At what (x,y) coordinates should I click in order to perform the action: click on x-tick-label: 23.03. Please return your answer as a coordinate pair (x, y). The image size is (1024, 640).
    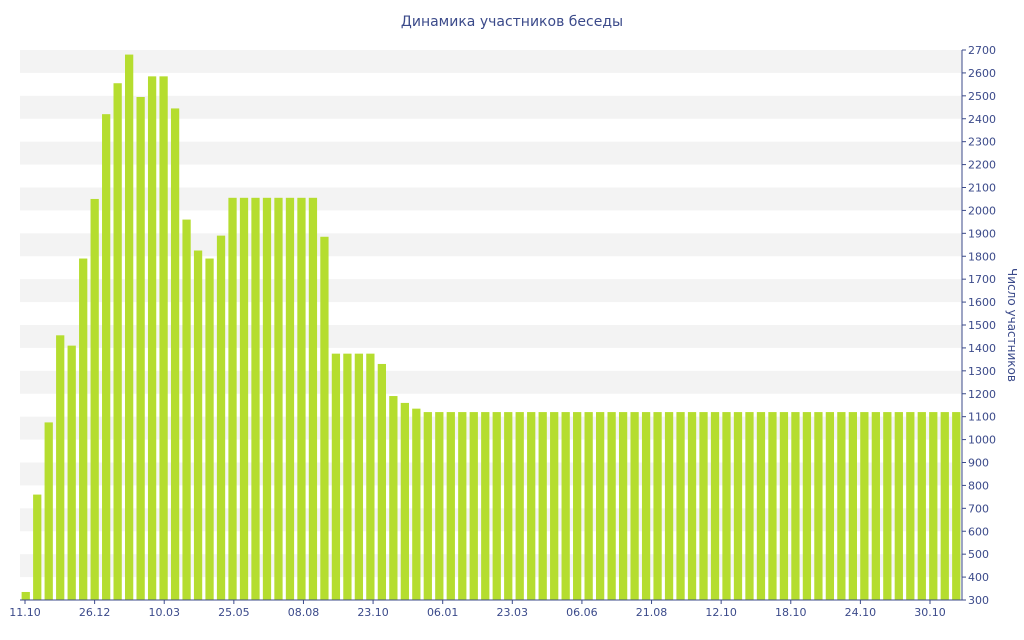
    Looking at the image, I should click on (513, 612).